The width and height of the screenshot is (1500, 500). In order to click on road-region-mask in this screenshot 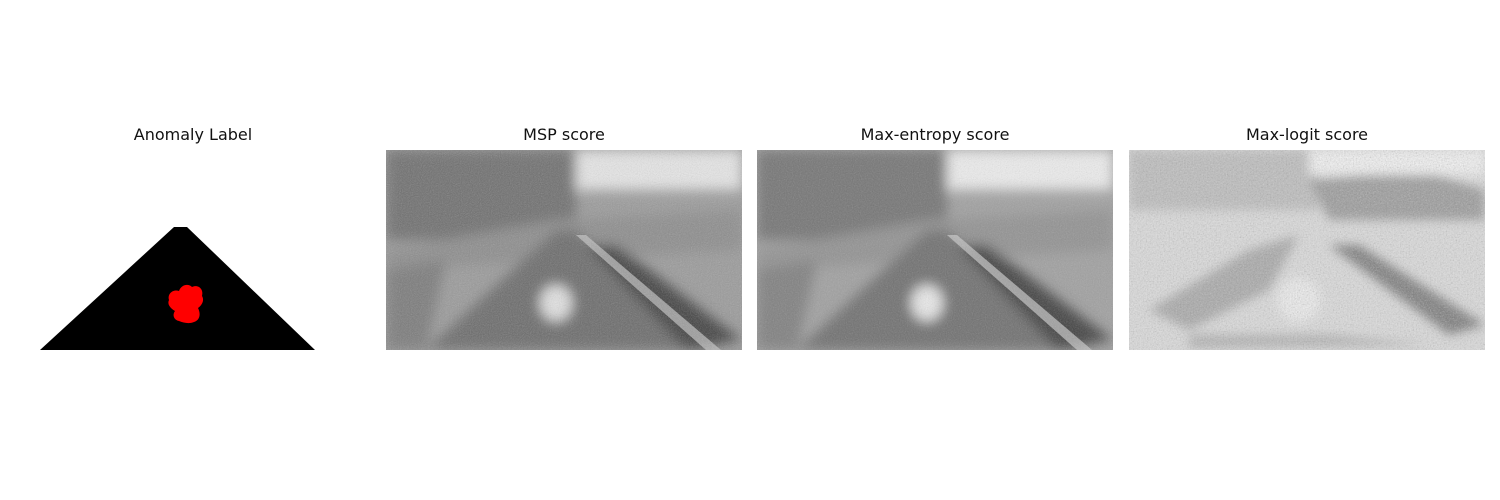, I will do `click(177, 288)`.